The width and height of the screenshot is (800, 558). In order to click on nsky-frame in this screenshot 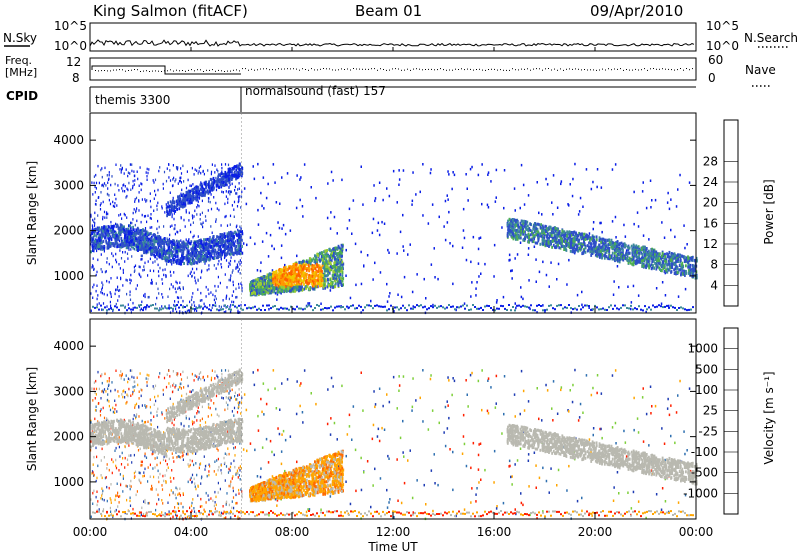, I will do `click(393, 37)`.